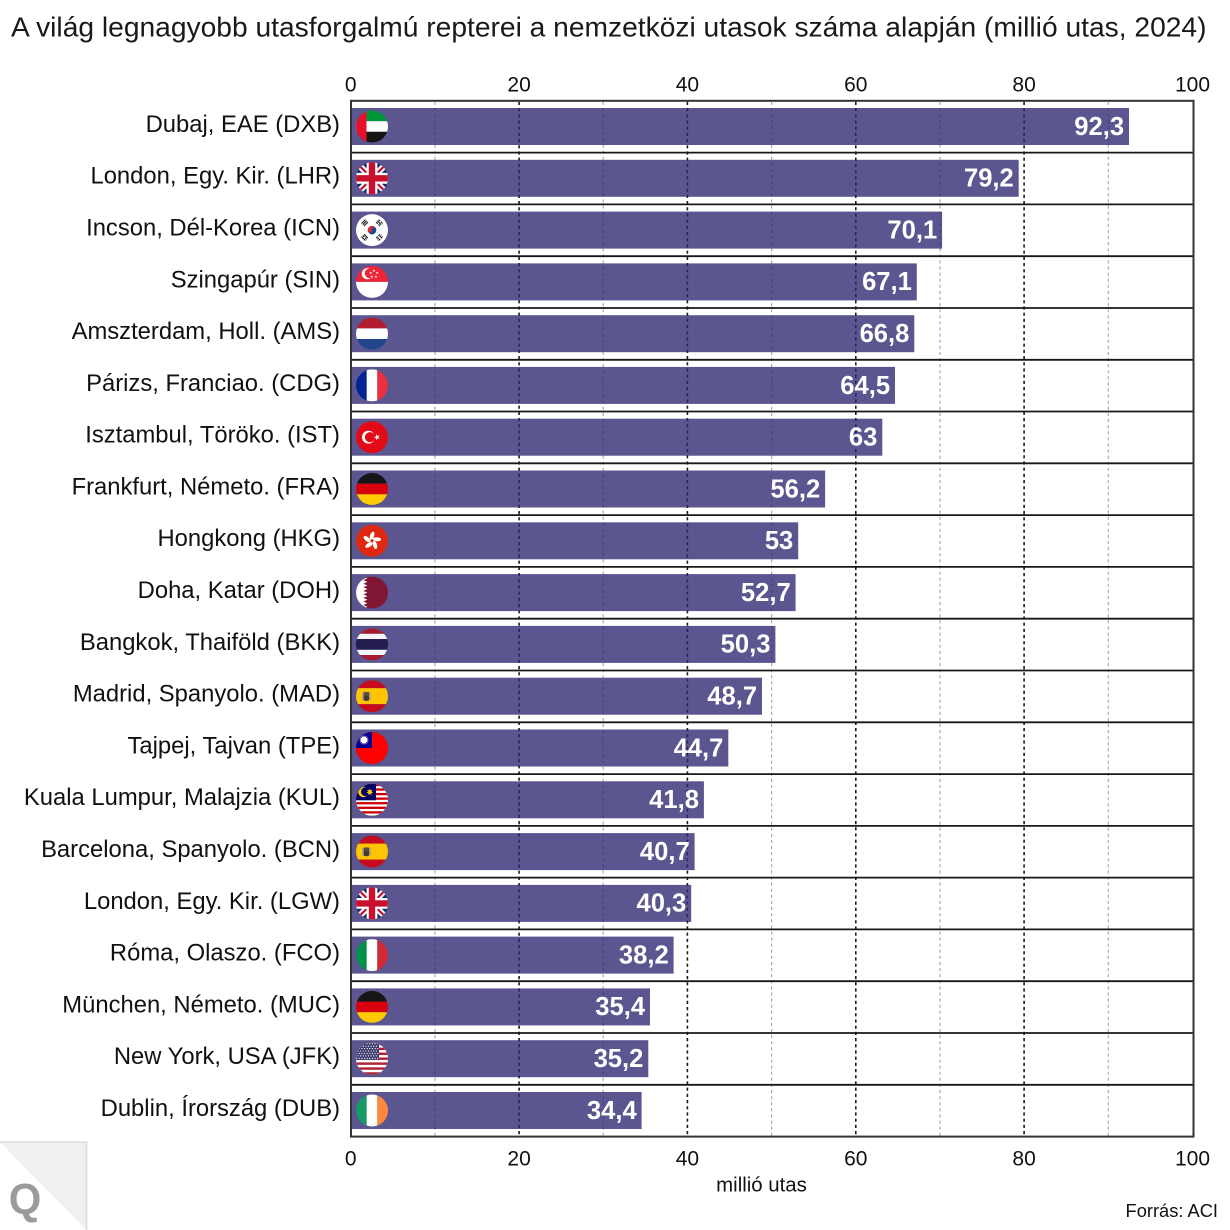  I want to click on svg-text: 41,8, so click(674, 800).